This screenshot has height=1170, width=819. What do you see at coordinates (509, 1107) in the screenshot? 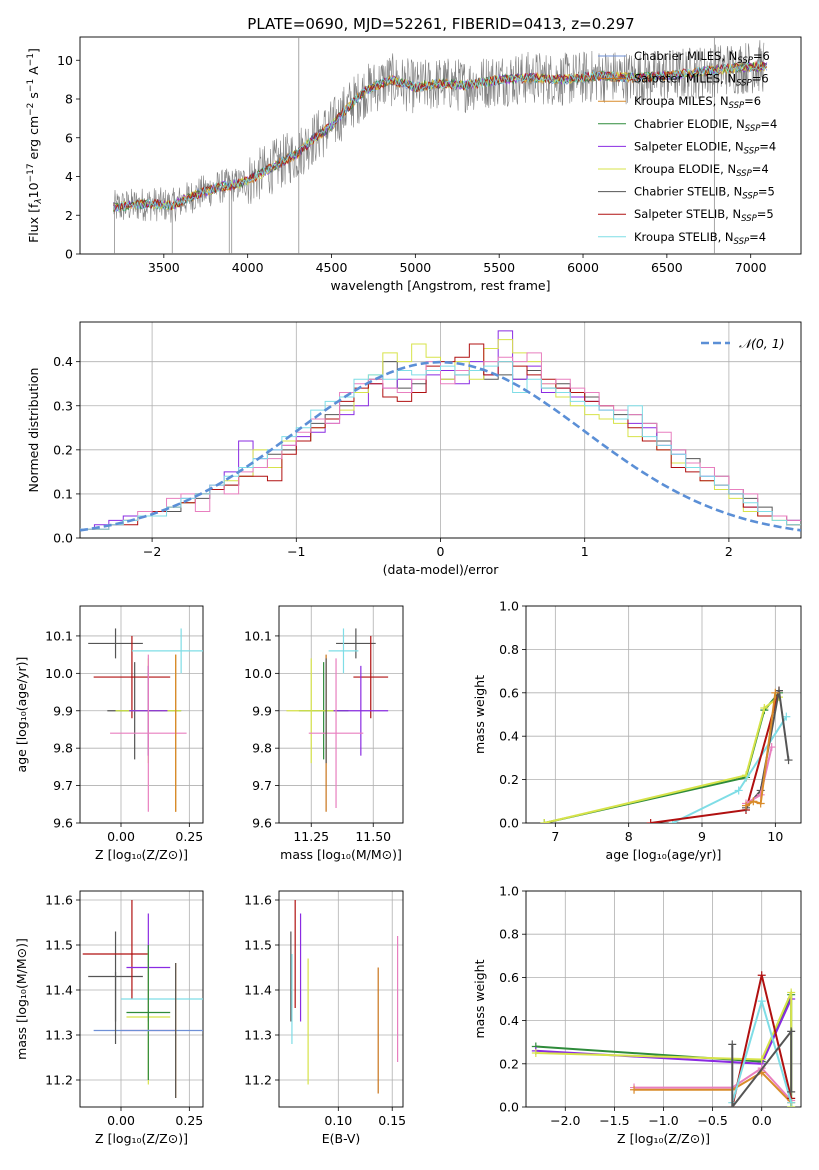
I see `y-tick-label: 0.0` at bounding box center [509, 1107].